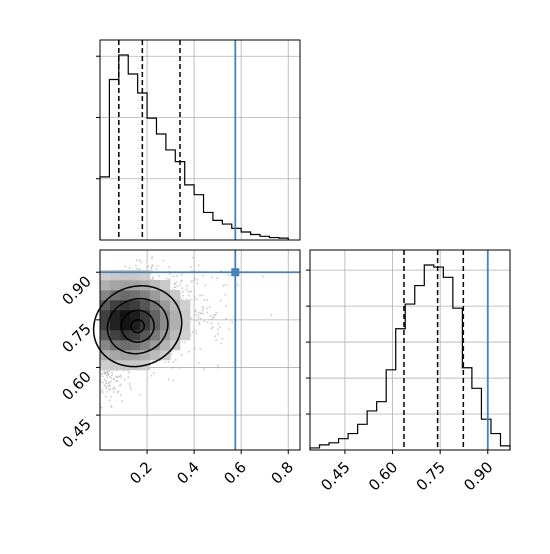  What do you see at coordinates (141, 473) in the screenshot?
I see `x-tick-label-1: 0.2` at bounding box center [141, 473].